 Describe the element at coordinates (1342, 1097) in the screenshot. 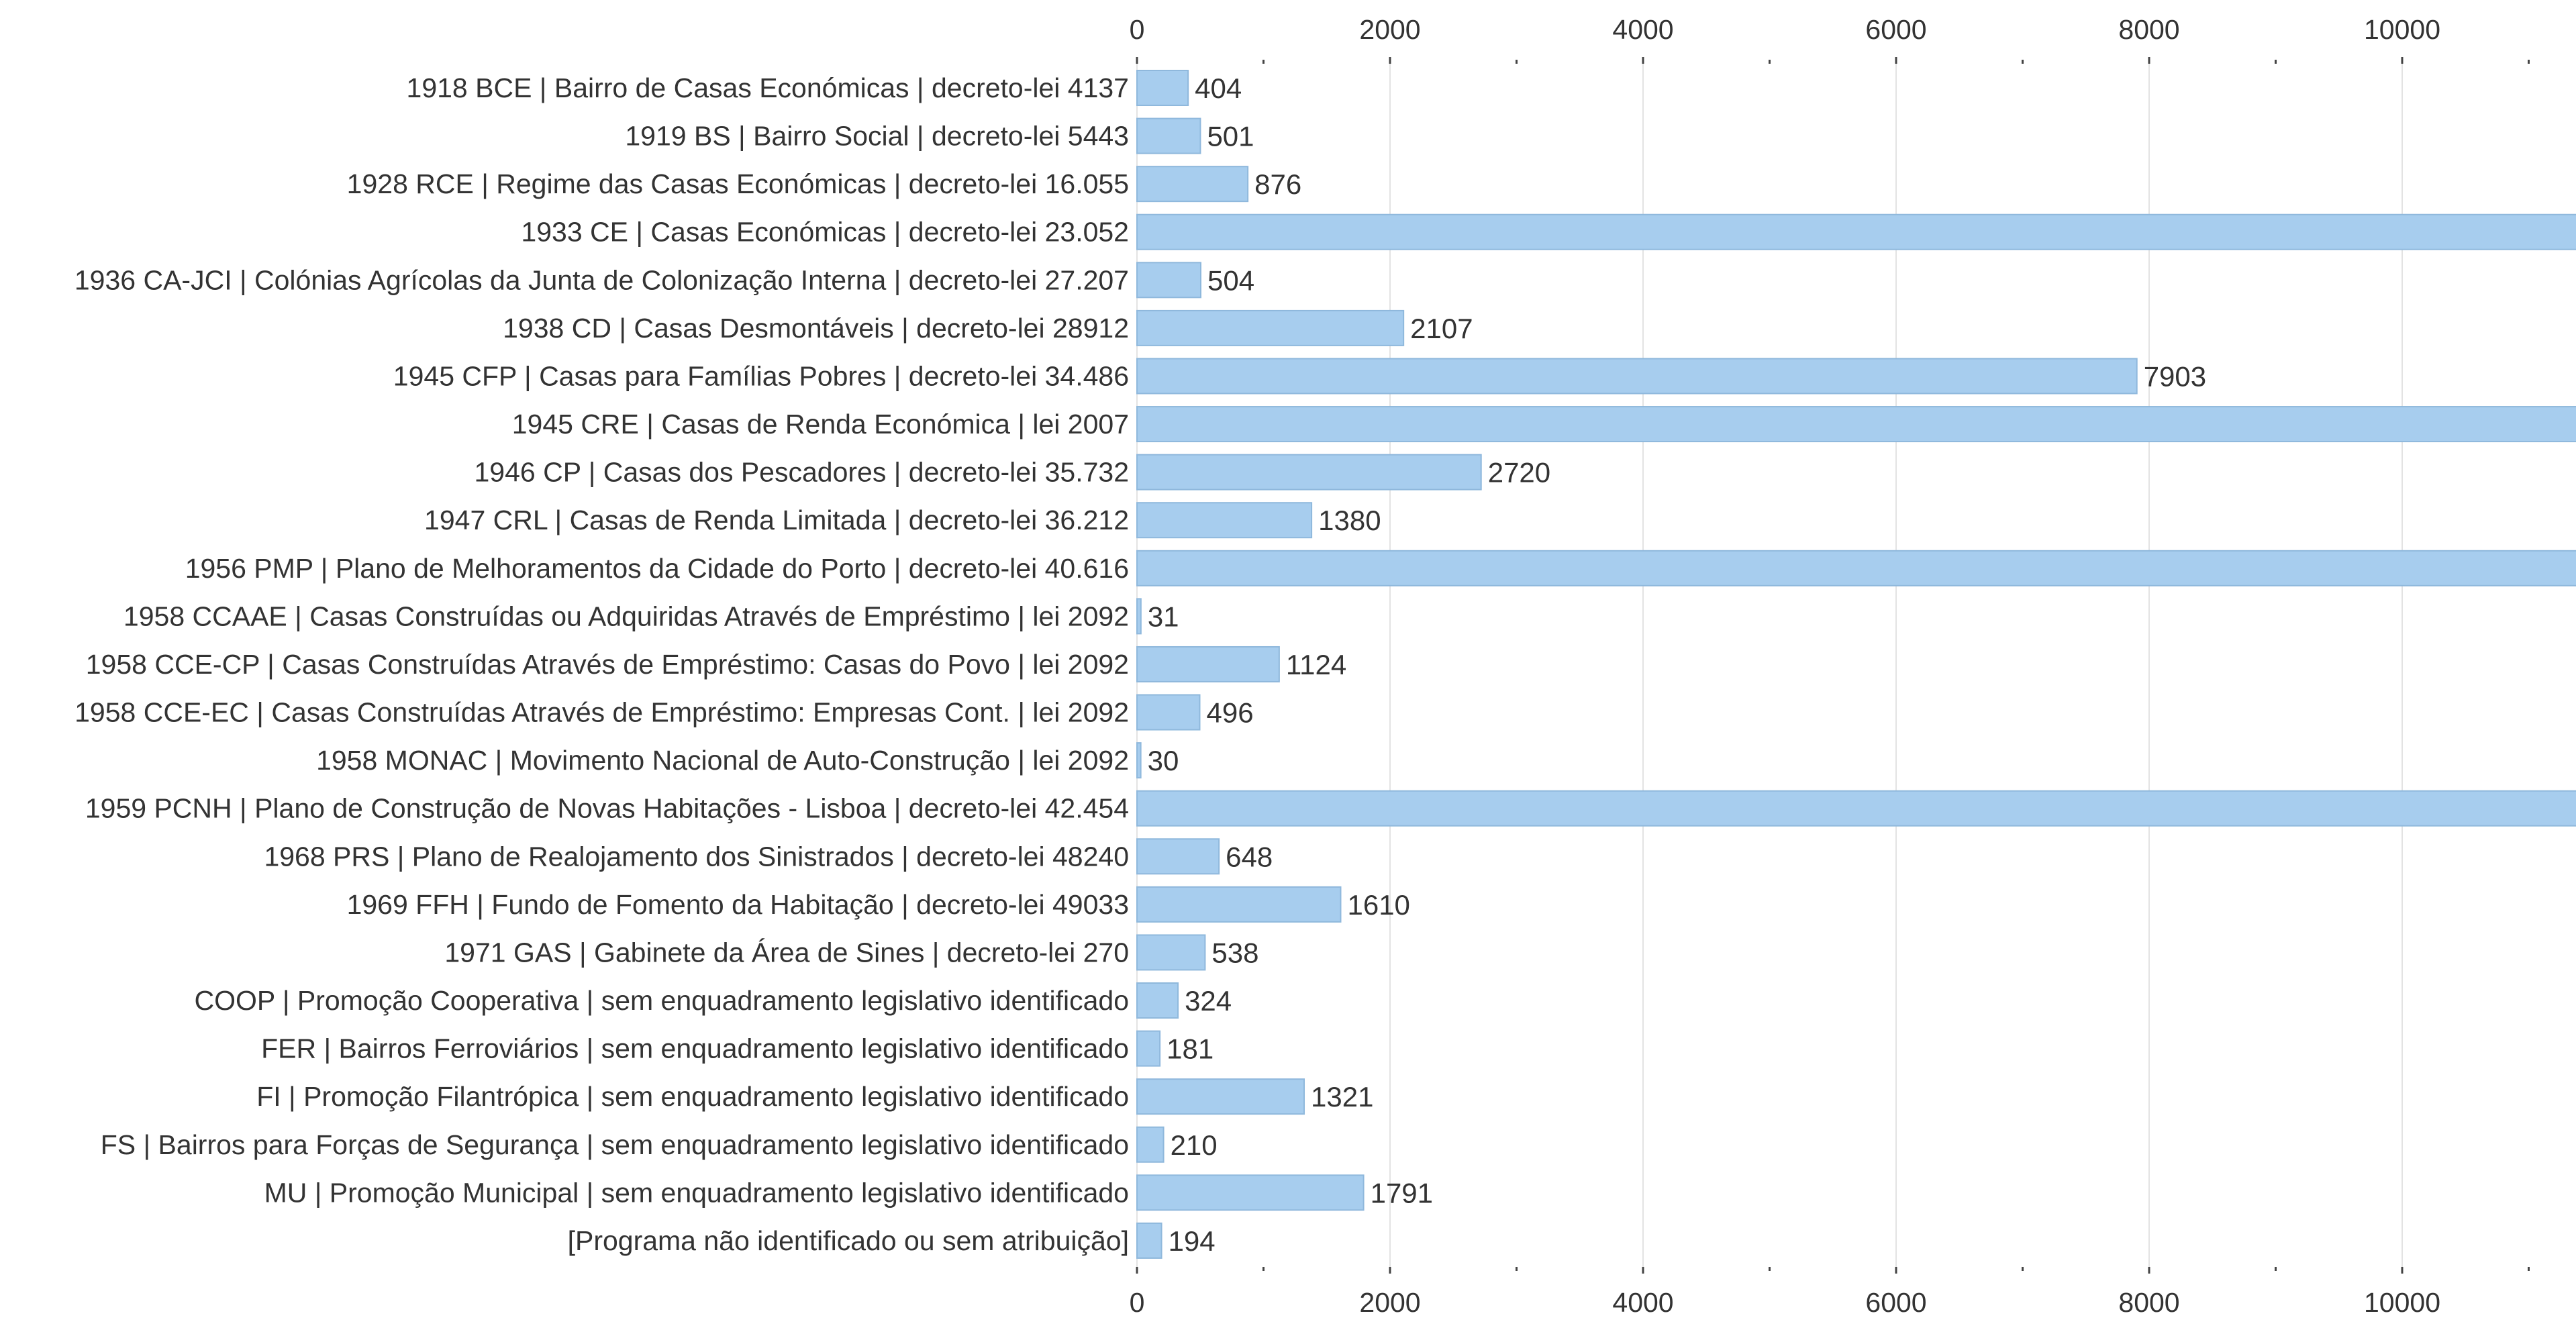

I see `value-label-21: 1321` at that location.